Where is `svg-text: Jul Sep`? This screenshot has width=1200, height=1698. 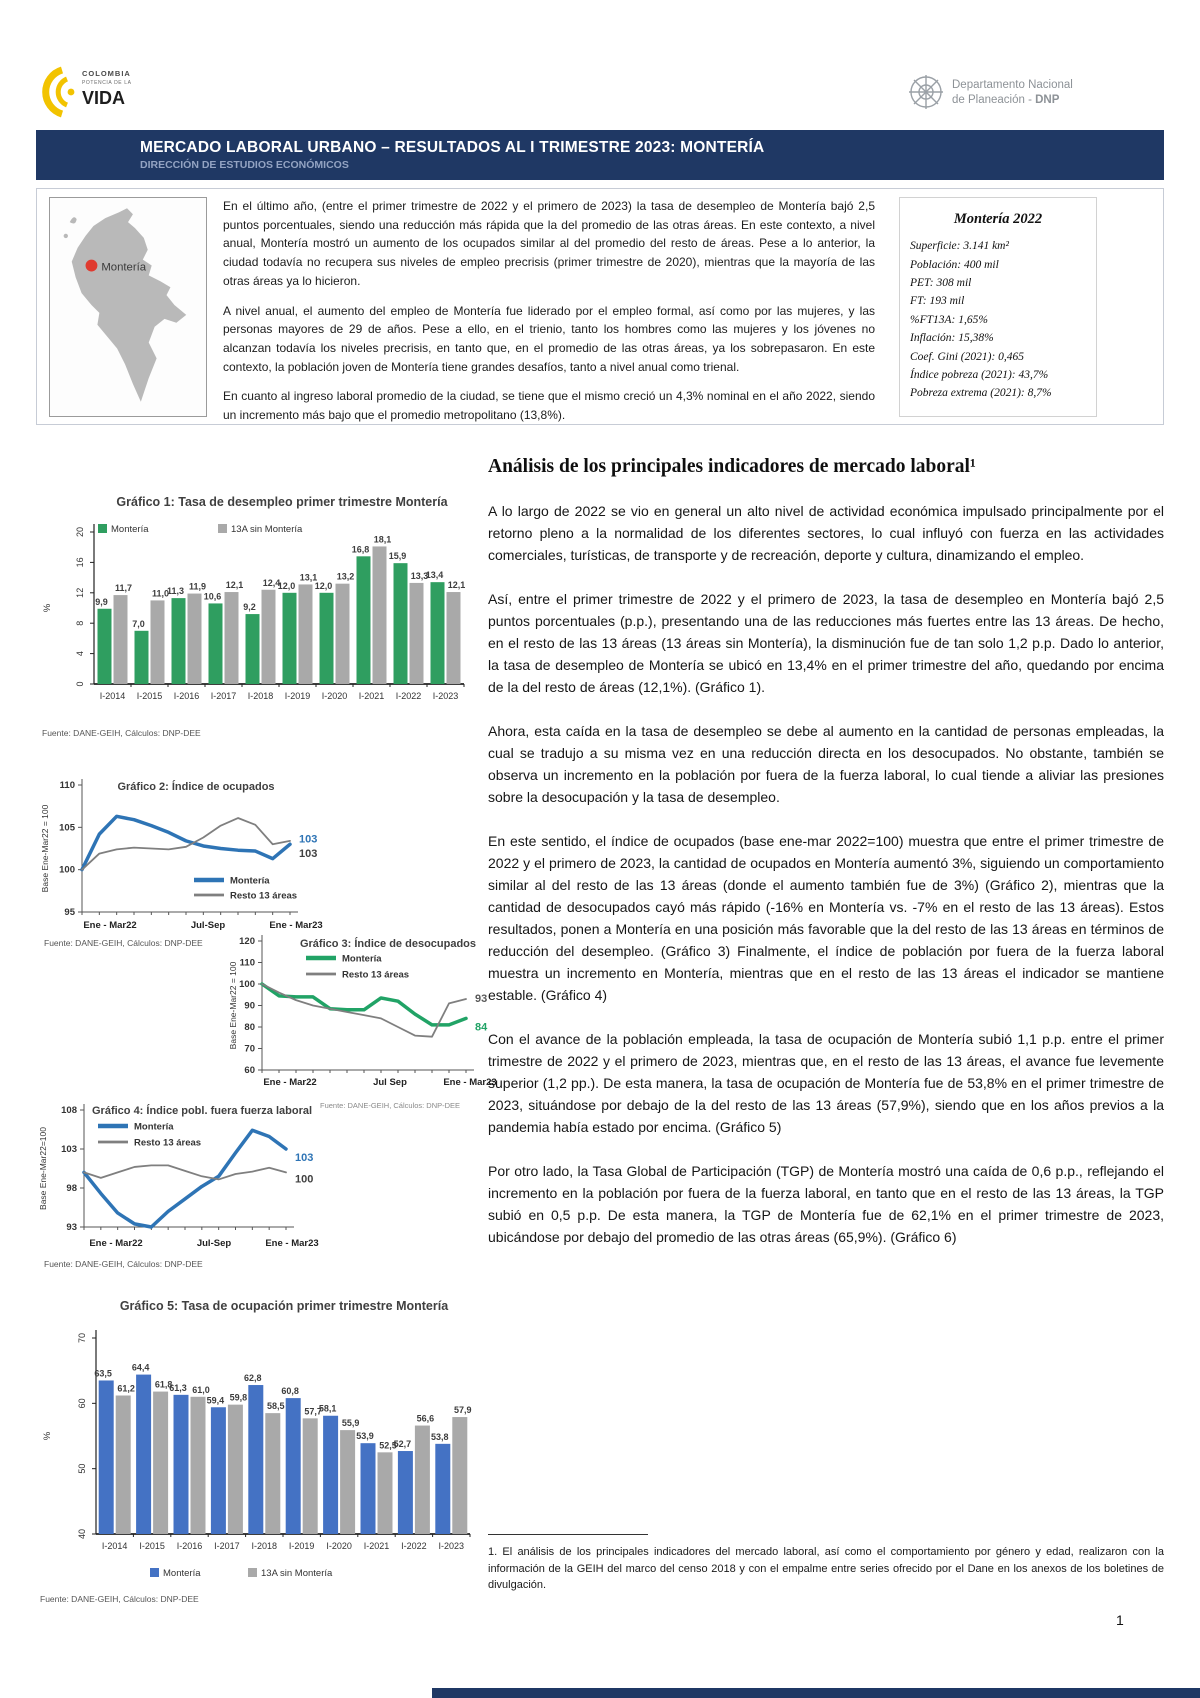
svg-text: Jul Sep is located at coordinates (390, 1082).